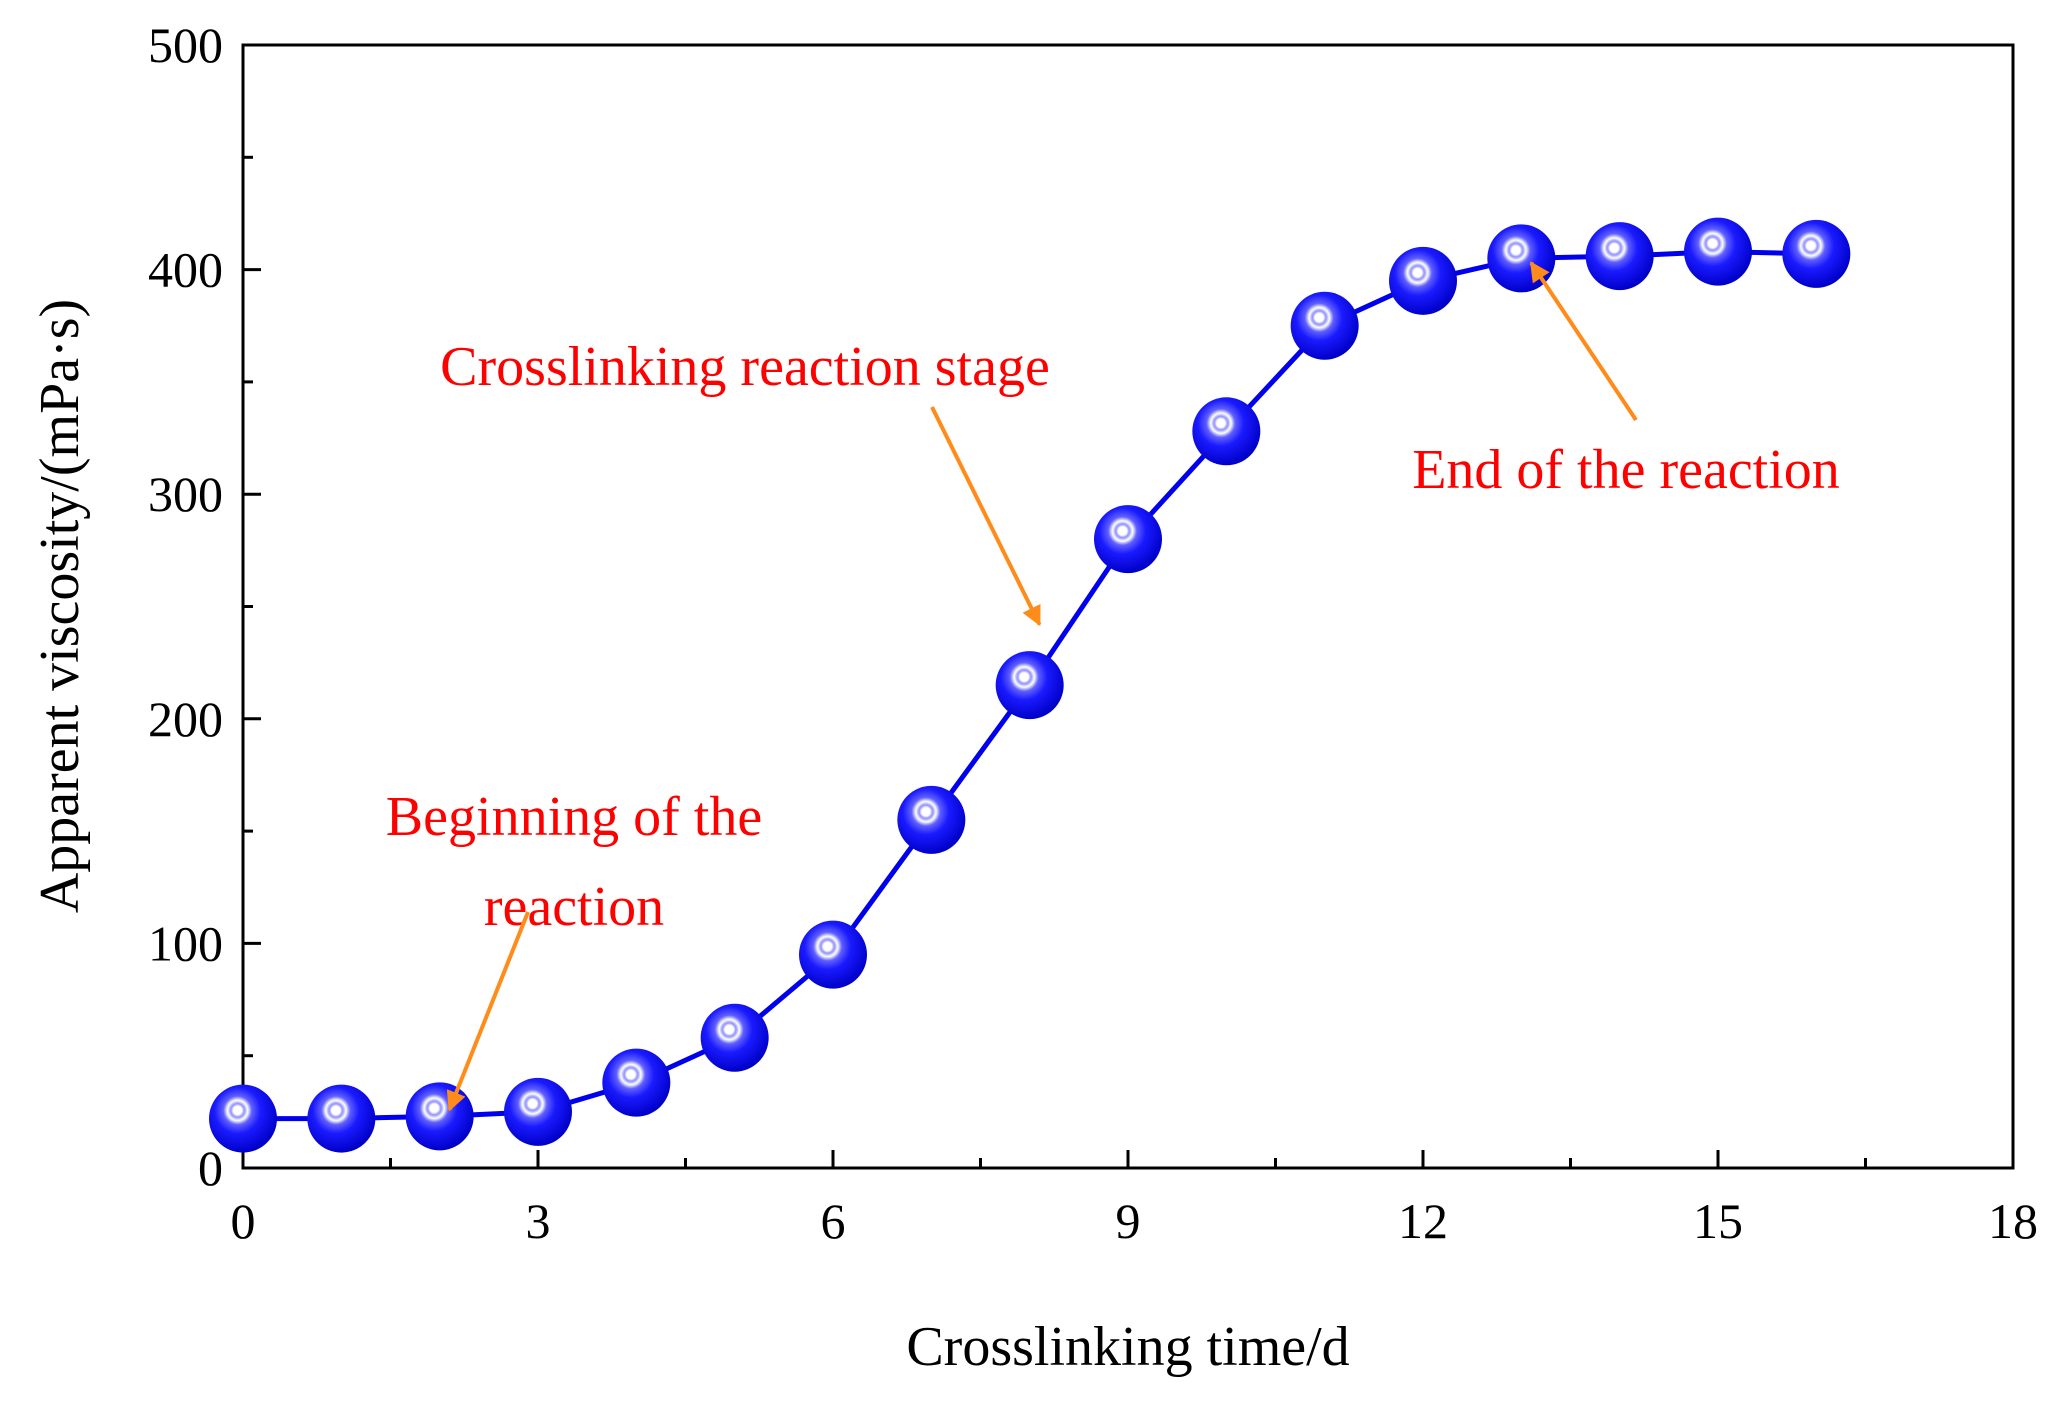  I want to click on x-tick-label: 6, so click(833, 1221).